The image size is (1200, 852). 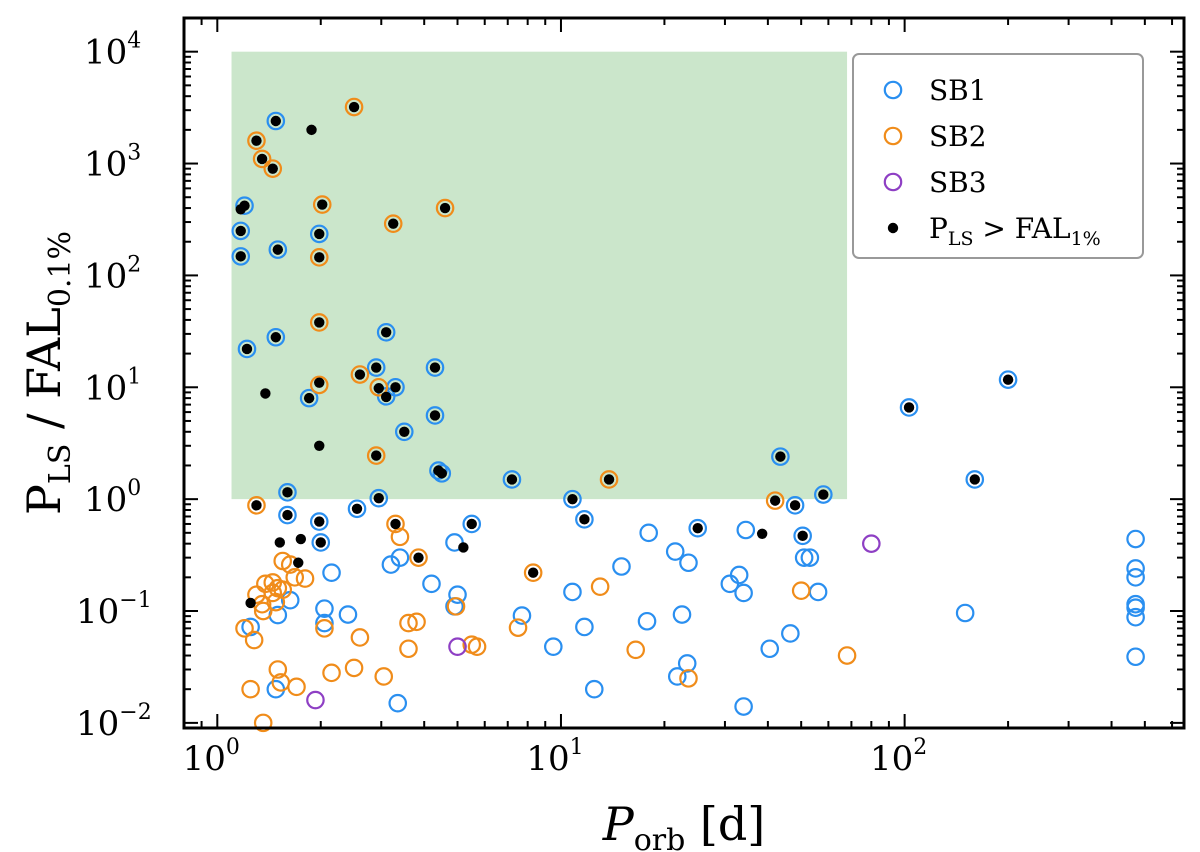 I want to click on y-tick-label: 10¹, so click(x=112, y=386).